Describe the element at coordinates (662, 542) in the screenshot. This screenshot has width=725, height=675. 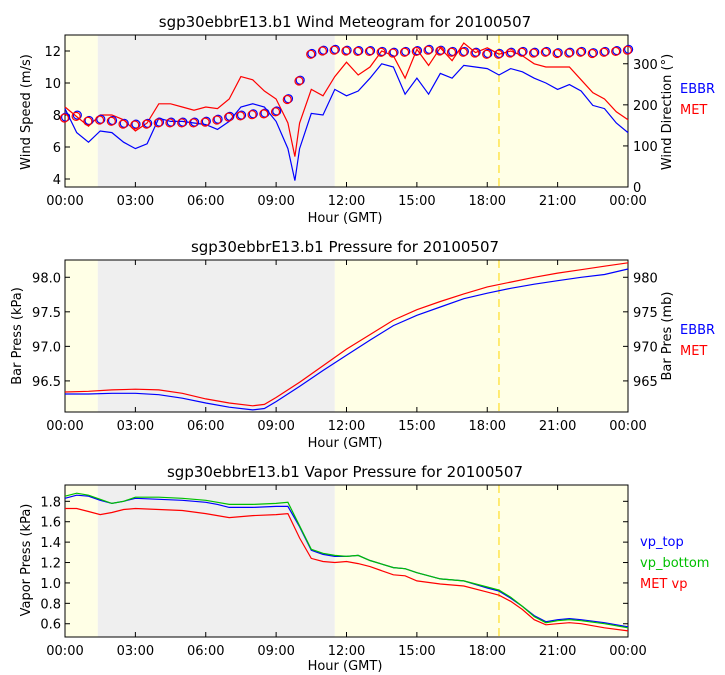
I see `legend-vp-top: vp_top` at that location.